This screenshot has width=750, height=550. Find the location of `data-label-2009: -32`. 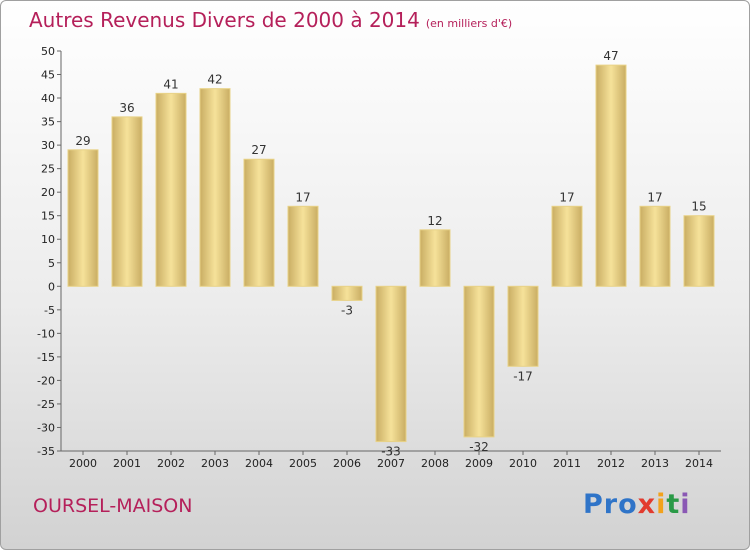

data-label-2009: -32 is located at coordinates (479, 447).